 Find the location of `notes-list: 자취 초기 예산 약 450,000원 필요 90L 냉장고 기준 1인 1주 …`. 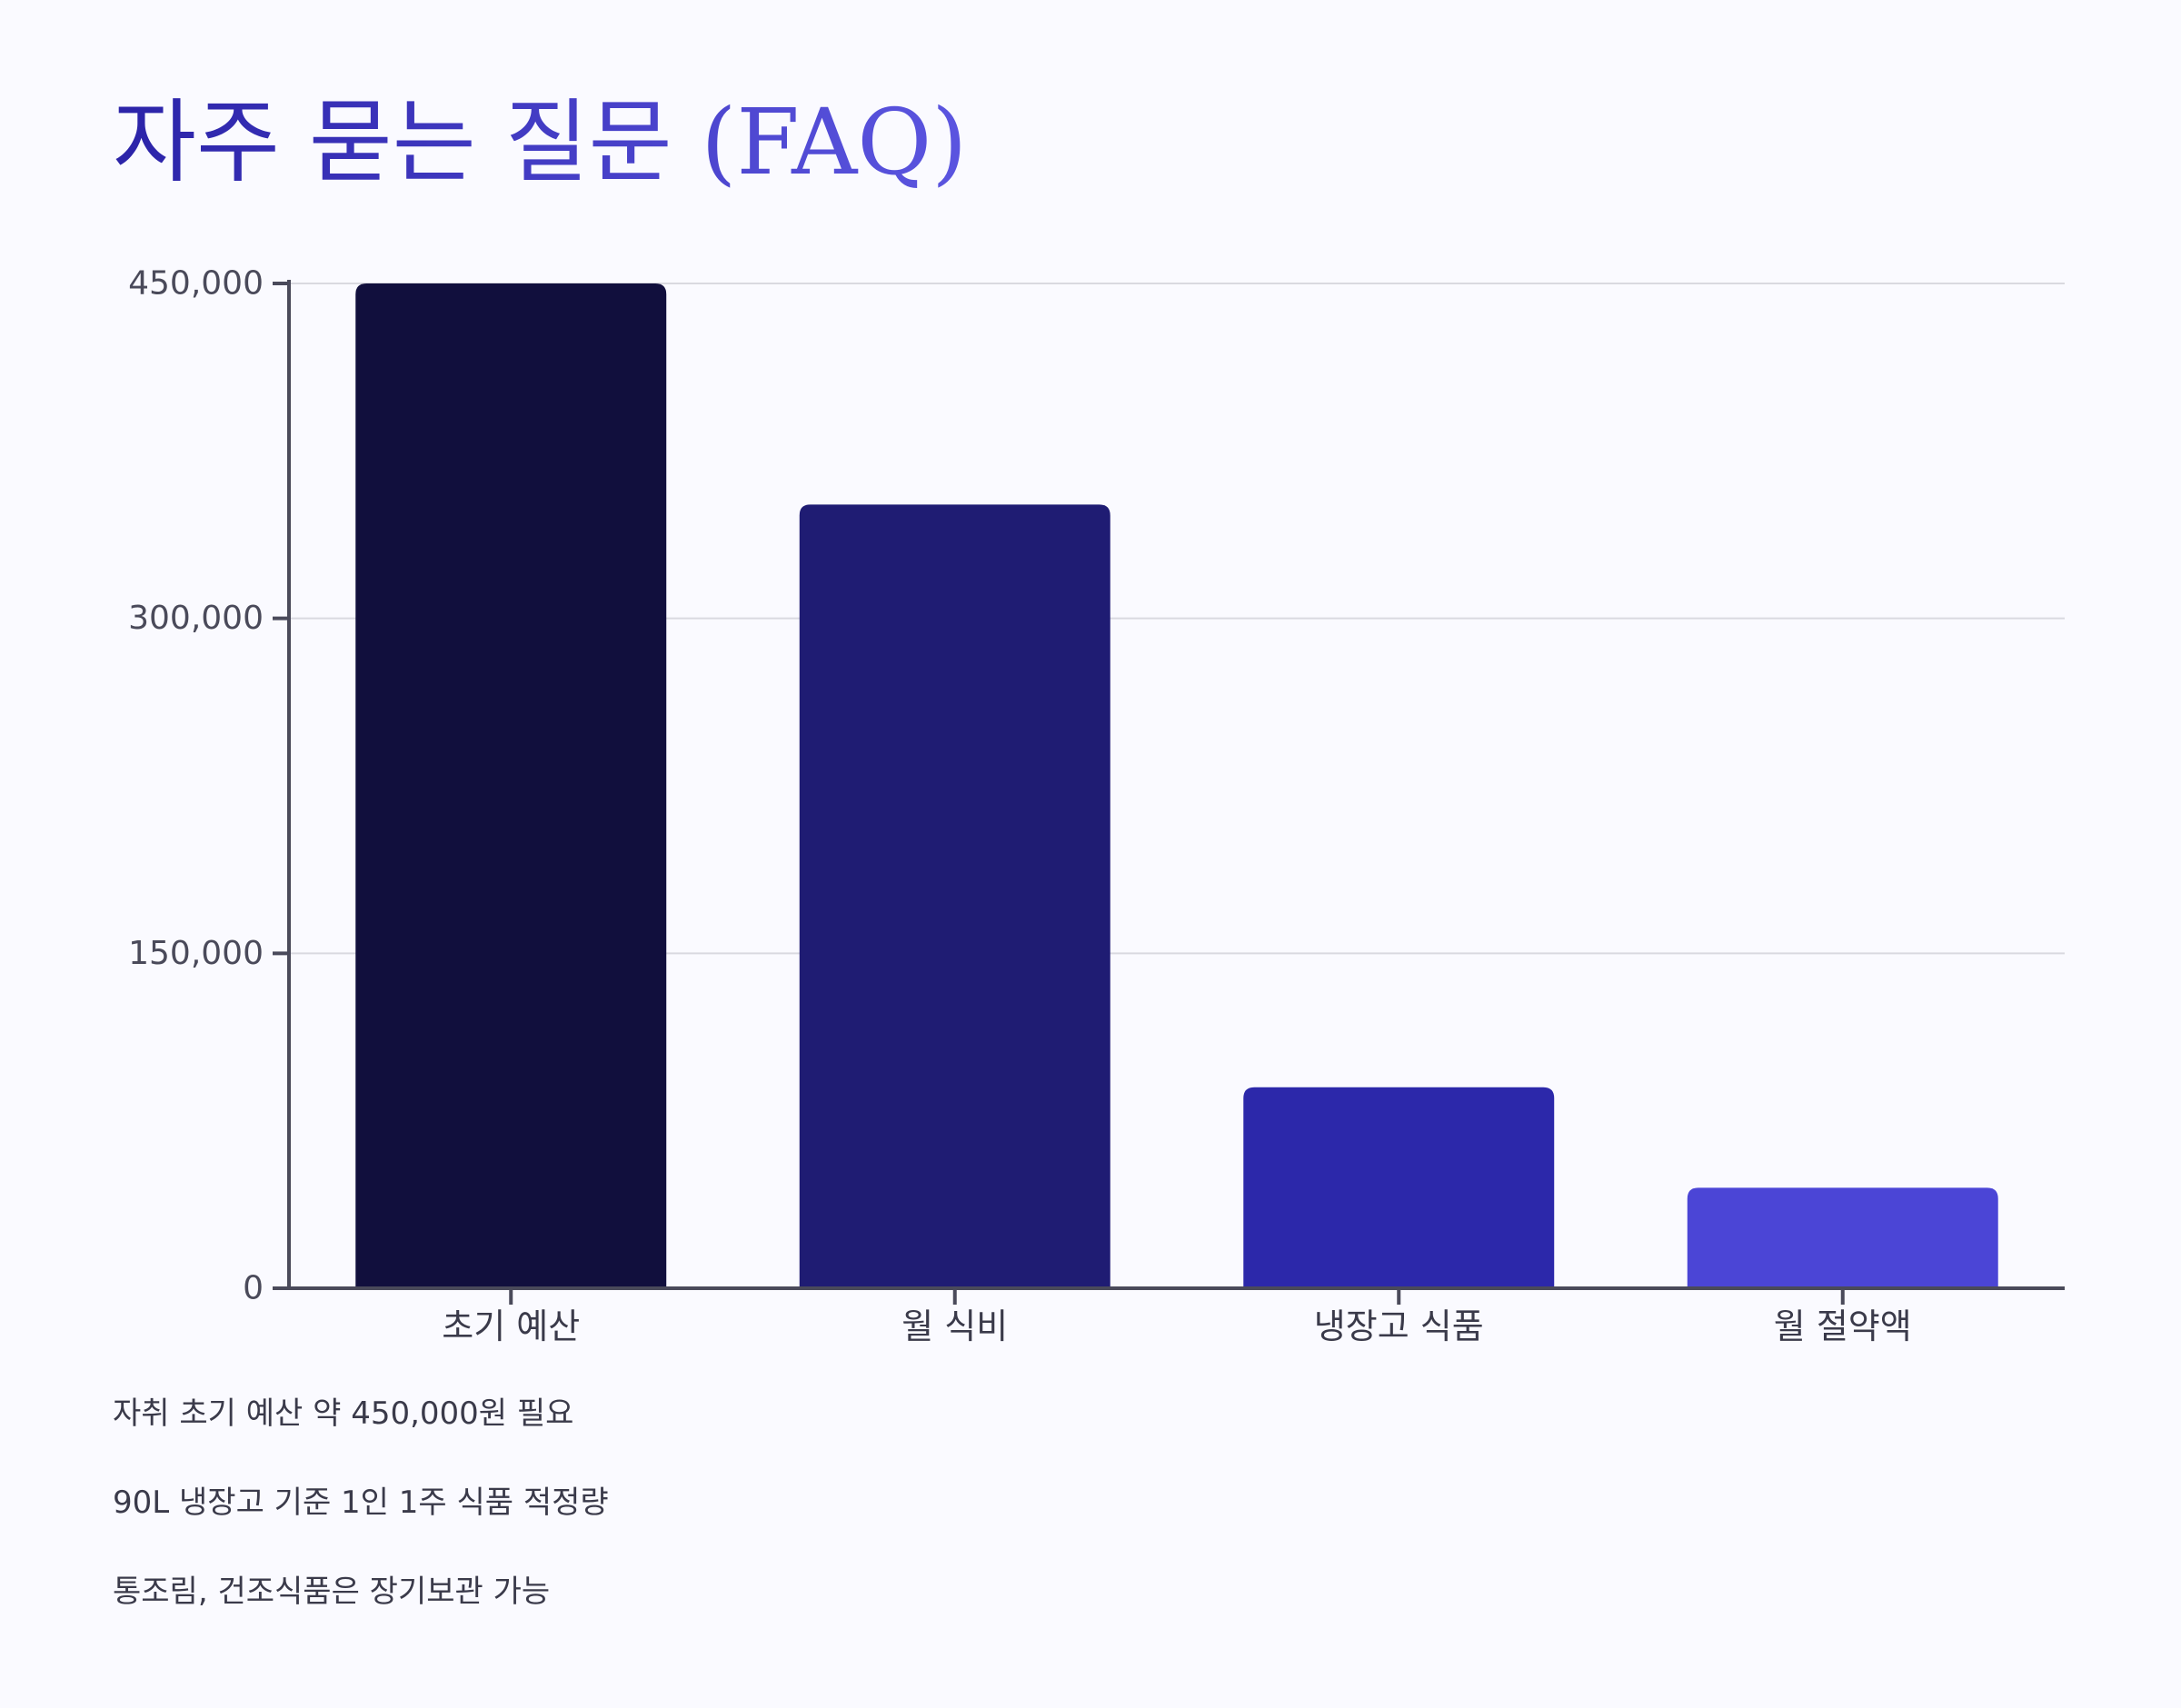

notes-list: 자취 초기 예산 약 450,000원 필요 90L 냉장고 기준 1인 1주 … is located at coordinates (361, 1521).